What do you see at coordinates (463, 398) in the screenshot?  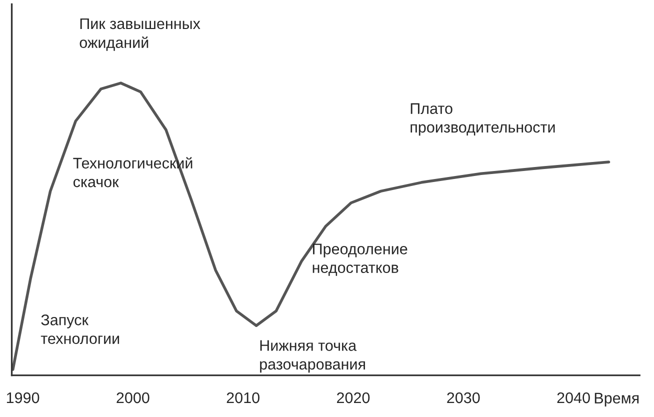 I see `x-tick-label: 2030` at bounding box center [463, 398].